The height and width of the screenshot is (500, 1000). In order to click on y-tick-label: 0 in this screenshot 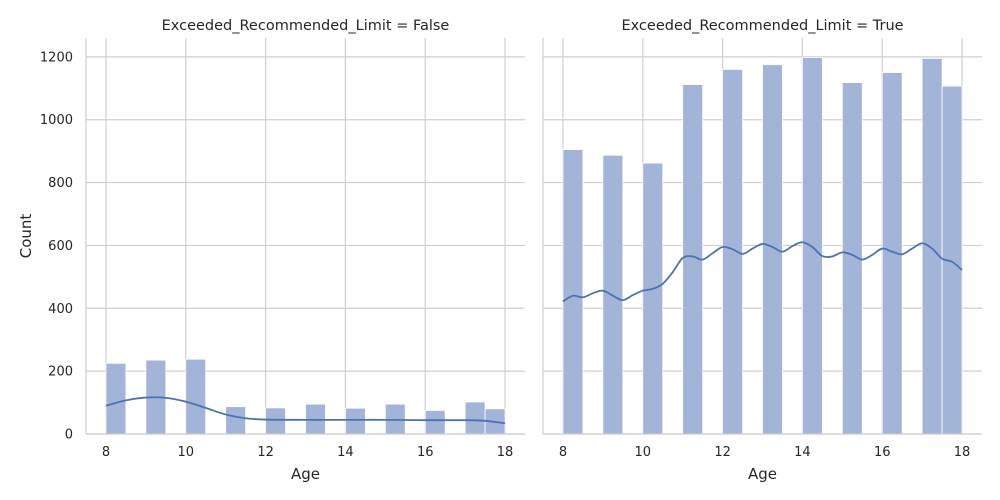, I will do `click(69, 435)`.